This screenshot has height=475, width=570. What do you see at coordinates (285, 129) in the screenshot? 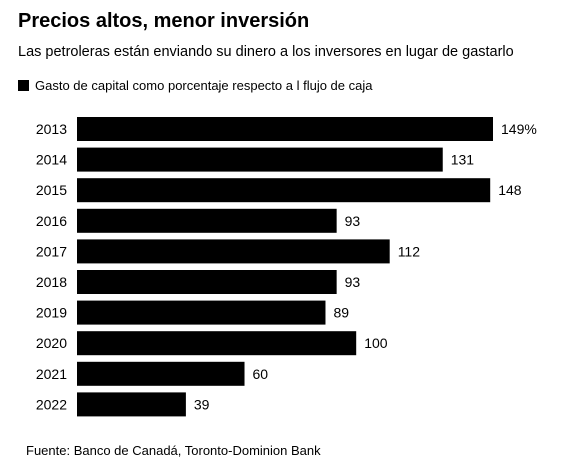
I see `bar-2013` at bounding box center [285, 129].